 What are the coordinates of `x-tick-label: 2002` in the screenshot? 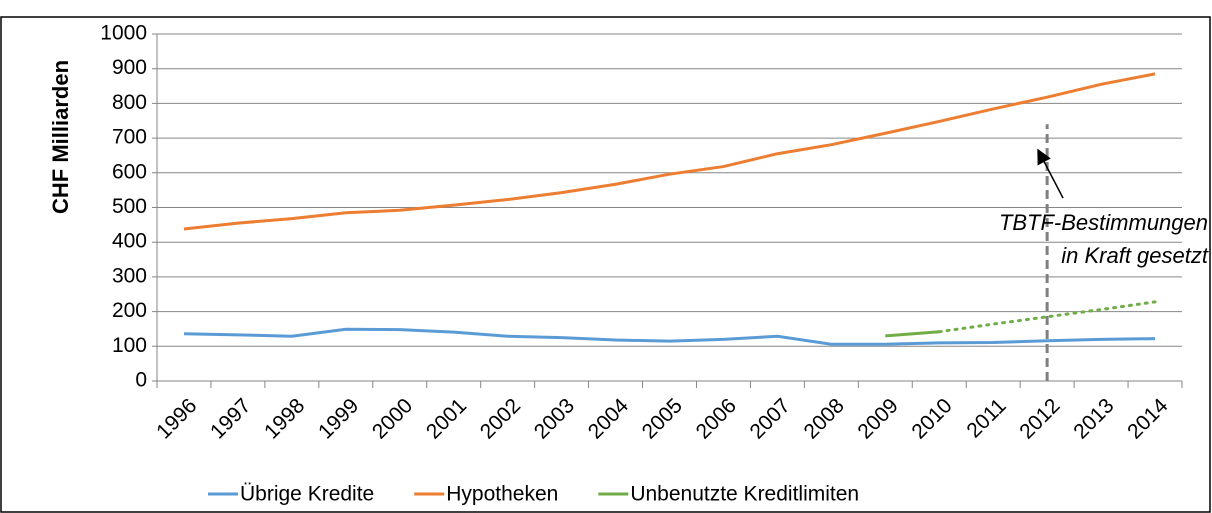 It's located at (500, 418).